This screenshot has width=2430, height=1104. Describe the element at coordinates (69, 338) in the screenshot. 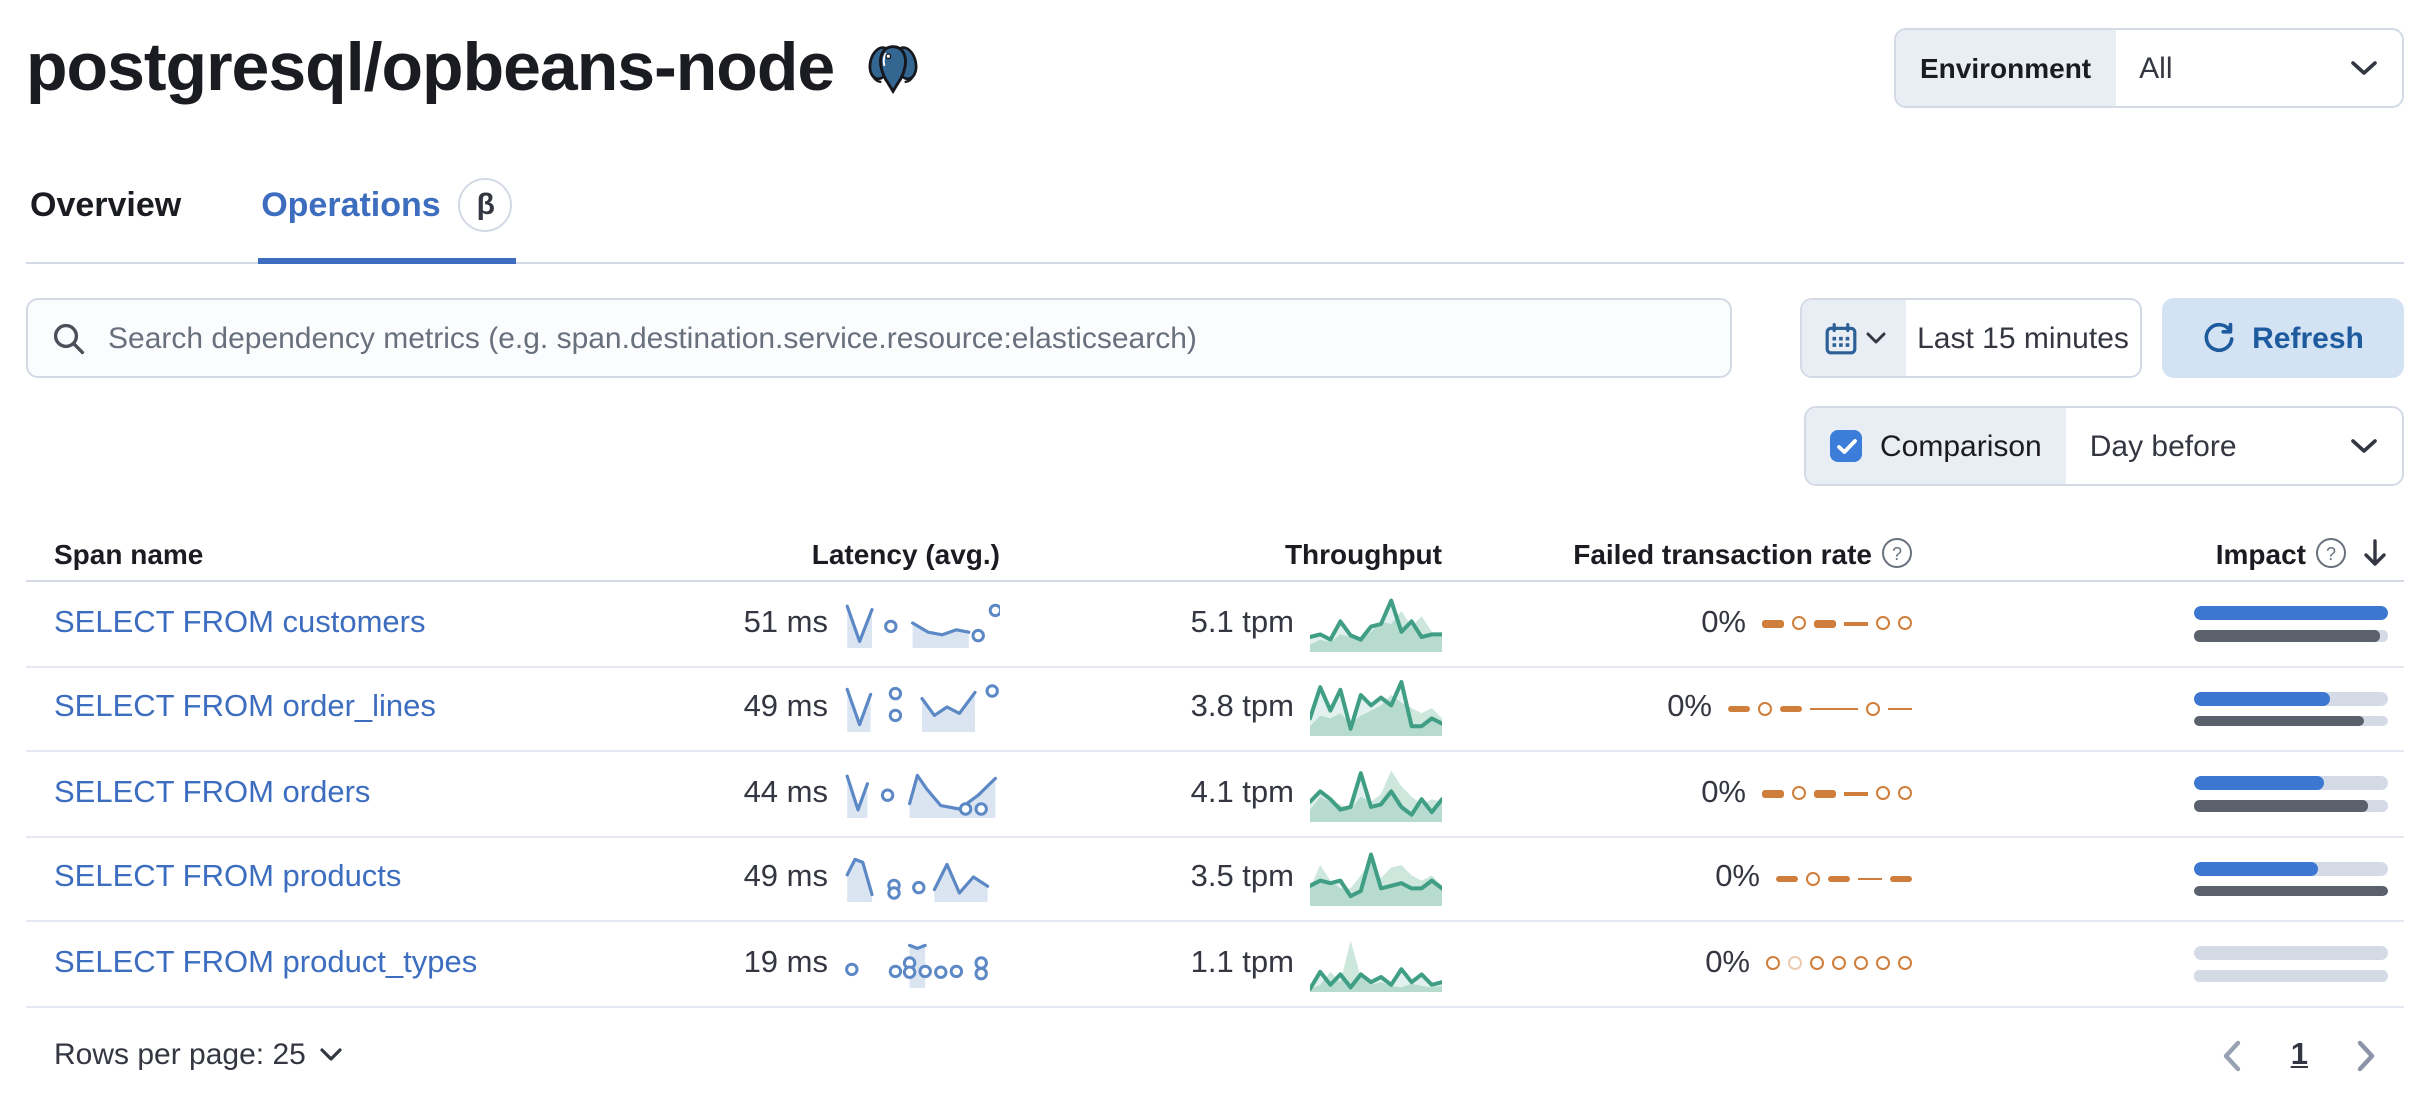

I see `search-icon` at that location.